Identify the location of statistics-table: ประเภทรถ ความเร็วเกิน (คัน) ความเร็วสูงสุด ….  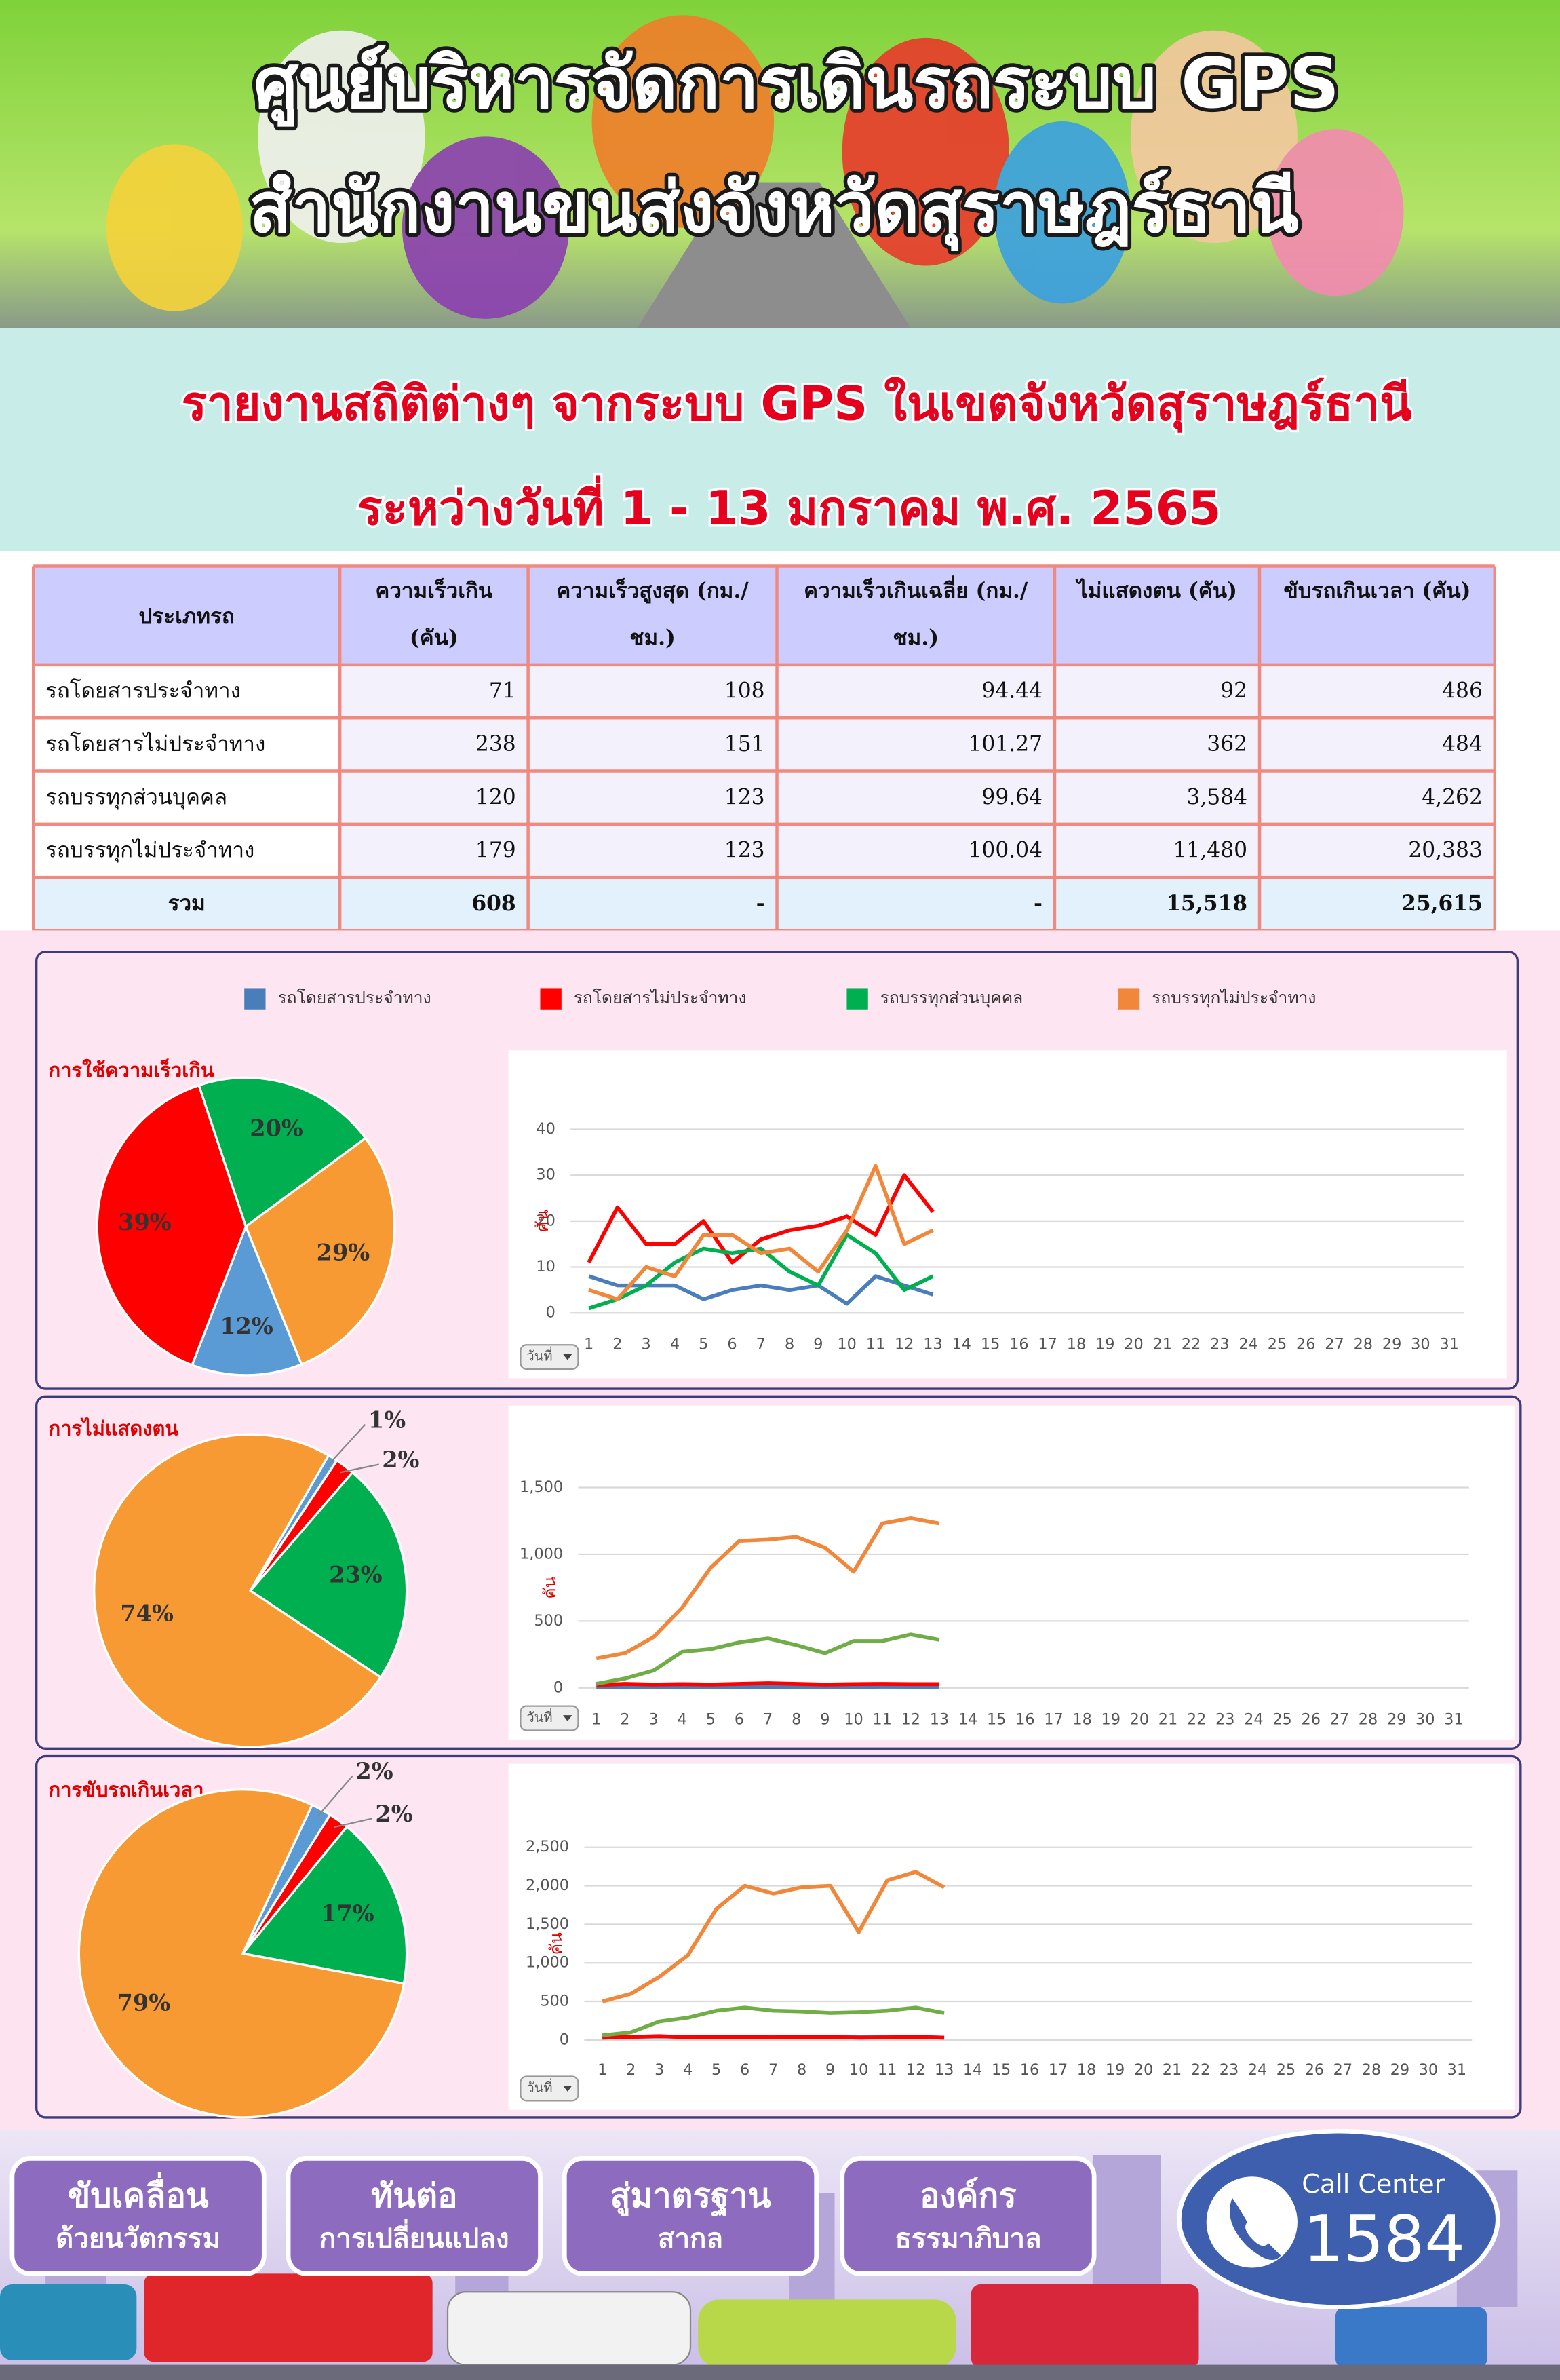
(764, 748).